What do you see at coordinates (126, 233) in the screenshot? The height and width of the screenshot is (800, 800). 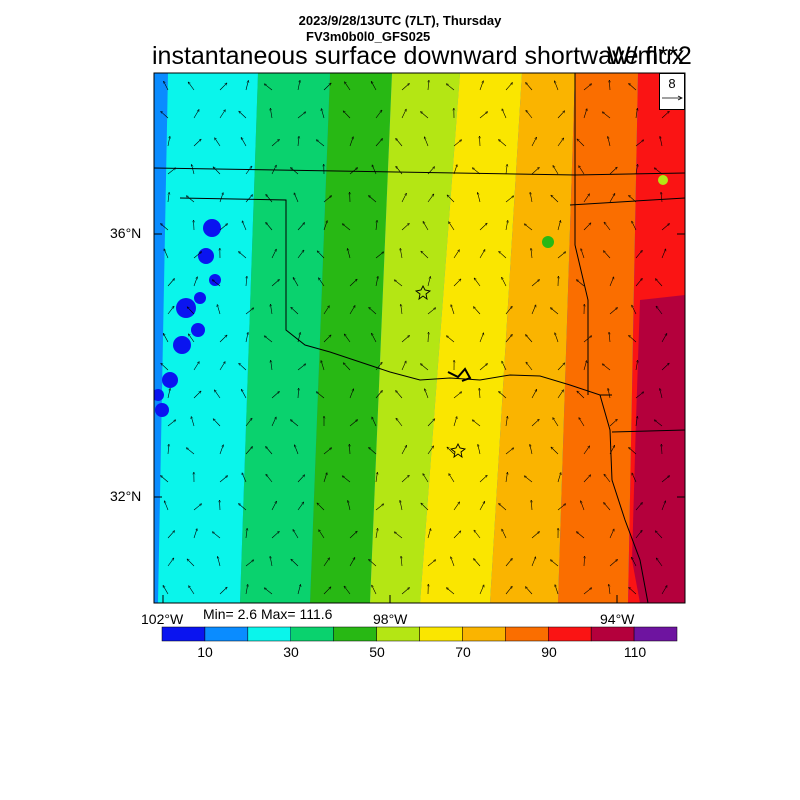 I see `lat-label-36n: 36°N` at bounding box center [126, 233].